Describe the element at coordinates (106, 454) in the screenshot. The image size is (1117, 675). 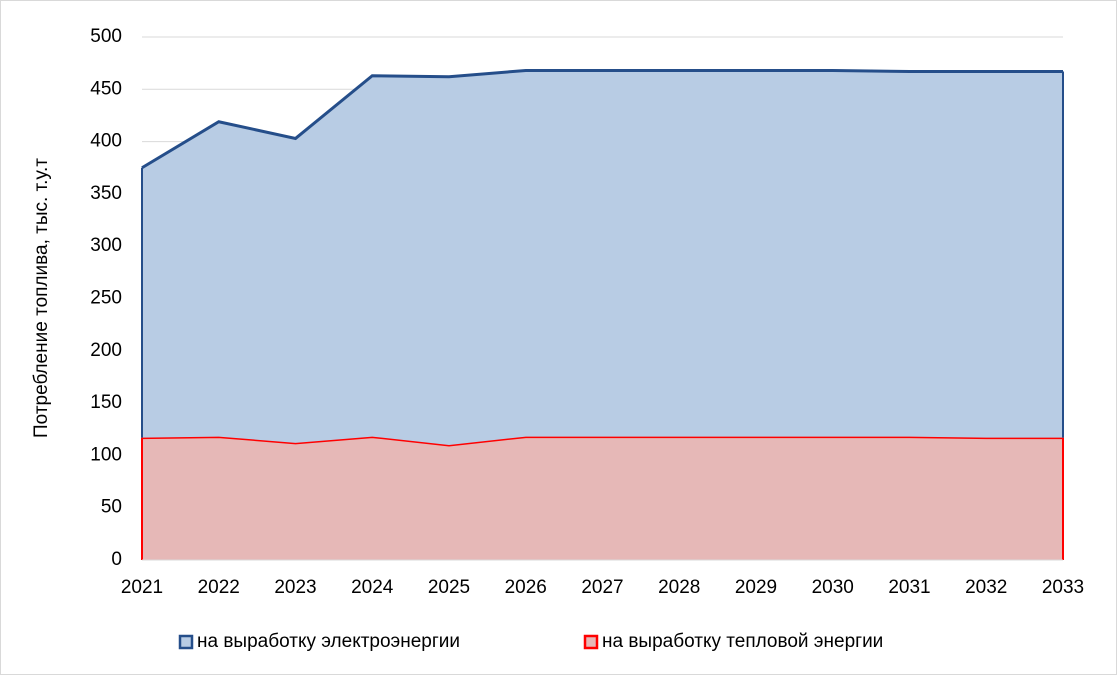
I see `y-tick-label: 100` at that location.